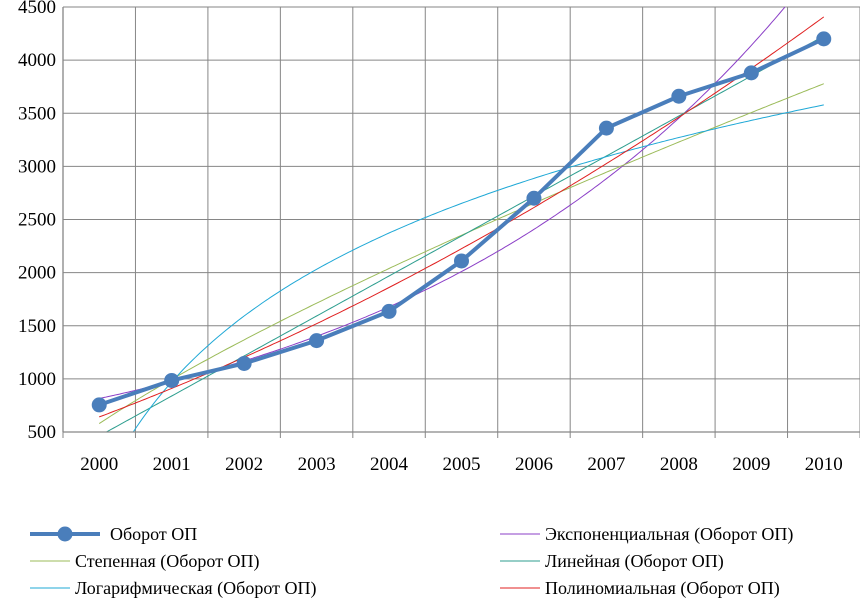 This screenshot has width=860, height=604. Describe the element at coordinates (606, 464) in the screenshot. I see `x-tick-label: 2007` at that location.